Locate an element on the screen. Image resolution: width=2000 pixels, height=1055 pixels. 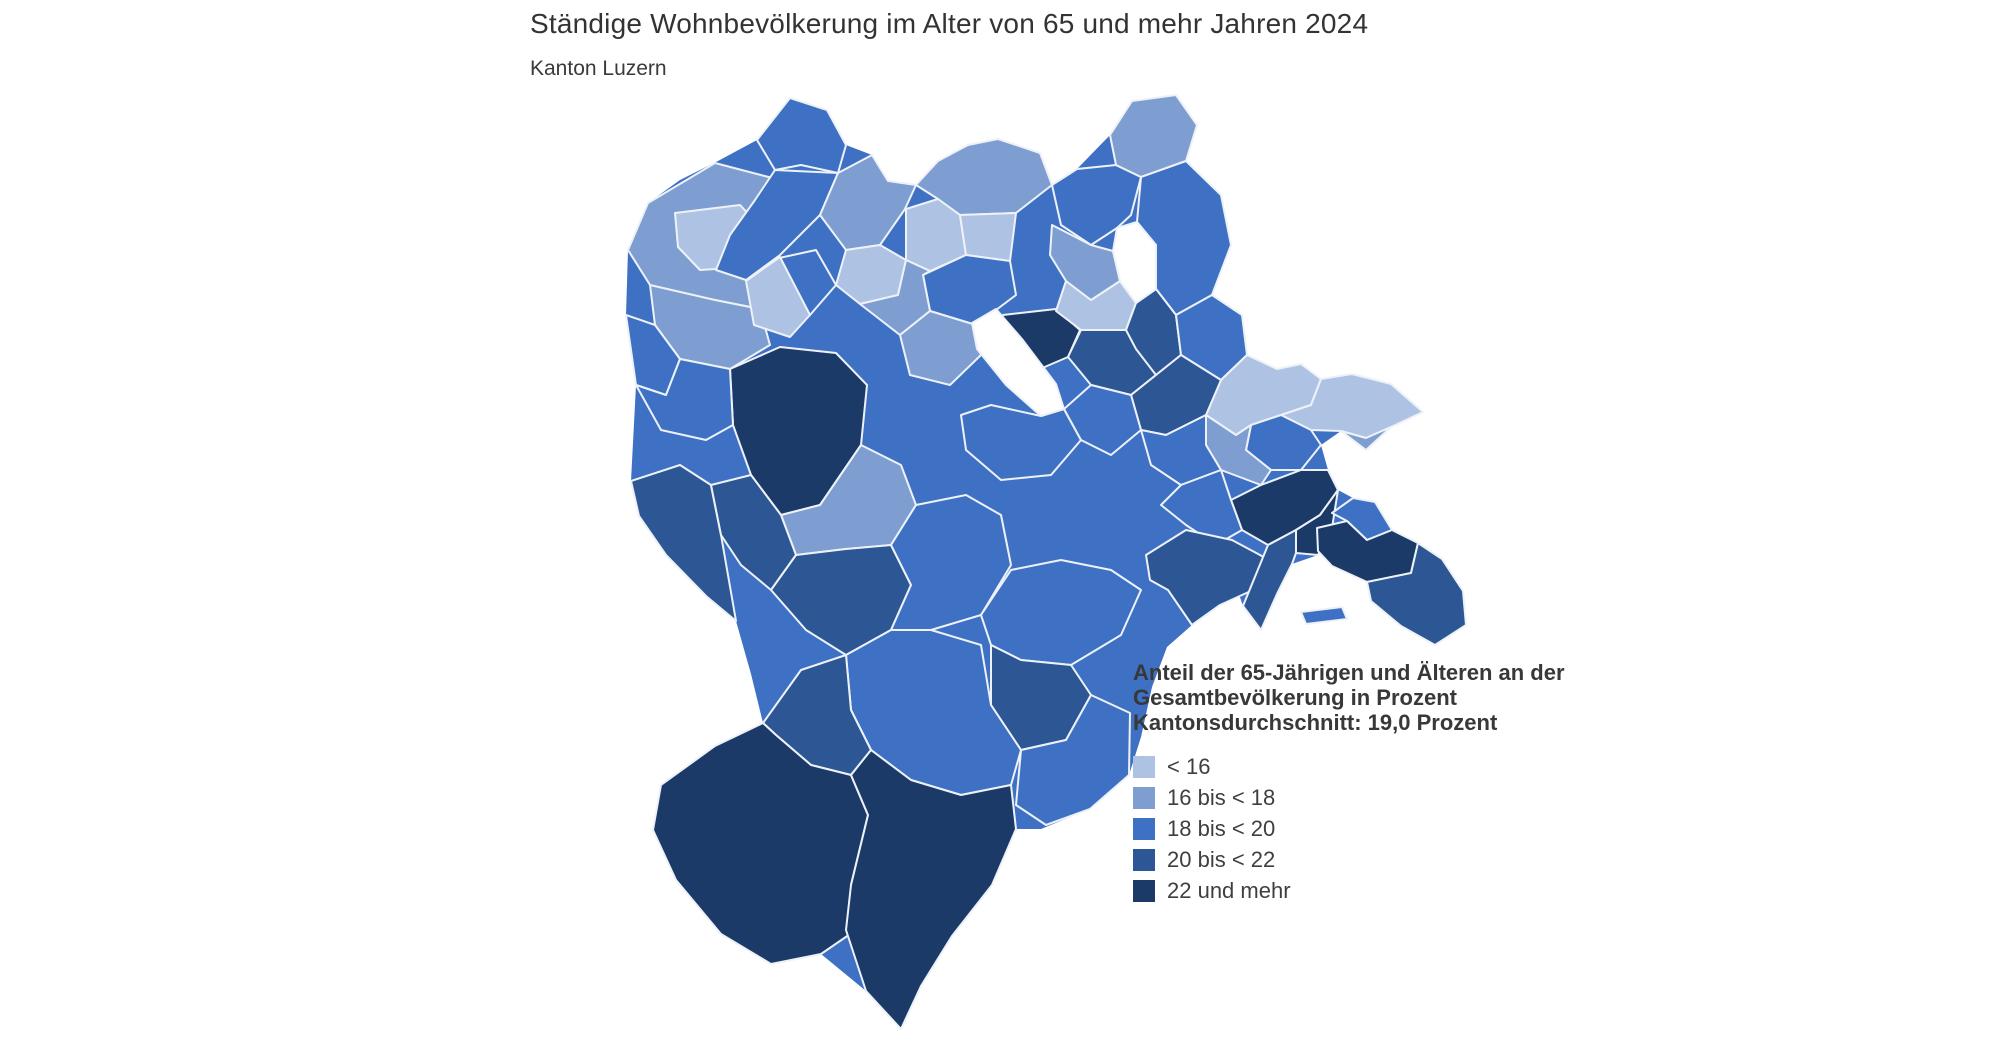
page-subtitle: Kanton Luzern is located at coordinates (598, 68).